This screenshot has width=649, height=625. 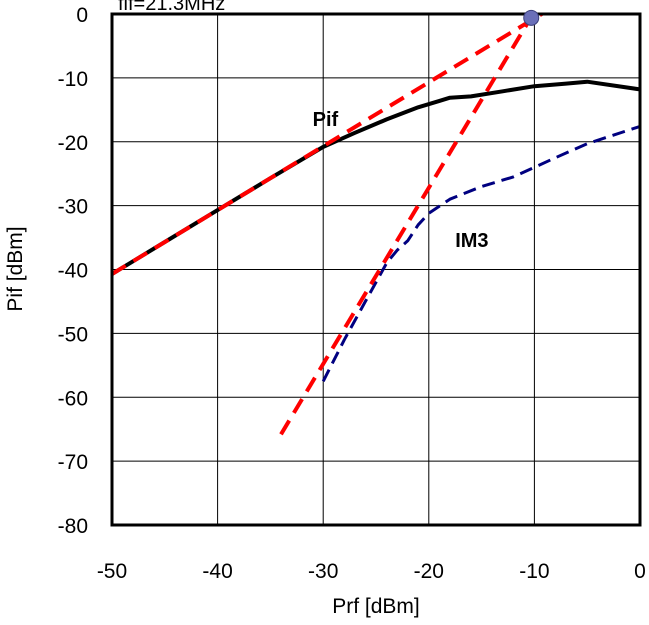 I want to click on y-tick-label: -10, so click(x=73, y=79).